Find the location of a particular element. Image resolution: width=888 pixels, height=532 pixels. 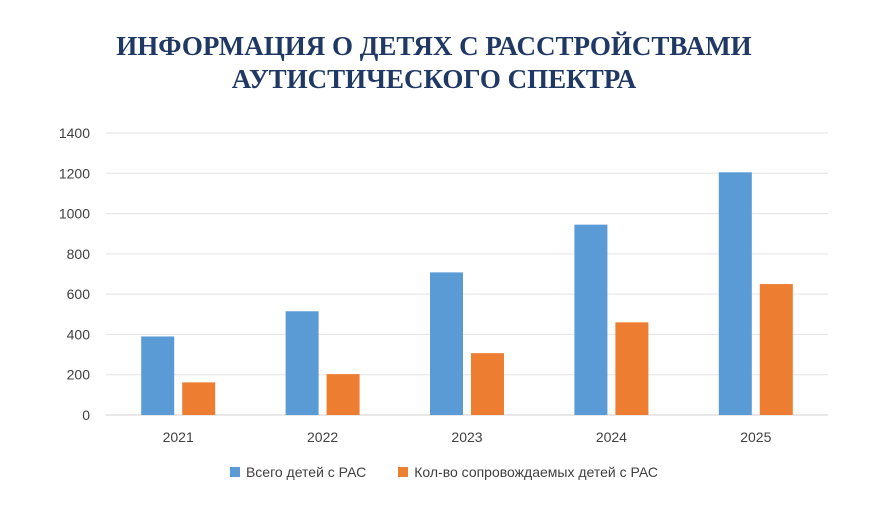

y-tick-label-400: 400 is located at coordinates (79, 334).